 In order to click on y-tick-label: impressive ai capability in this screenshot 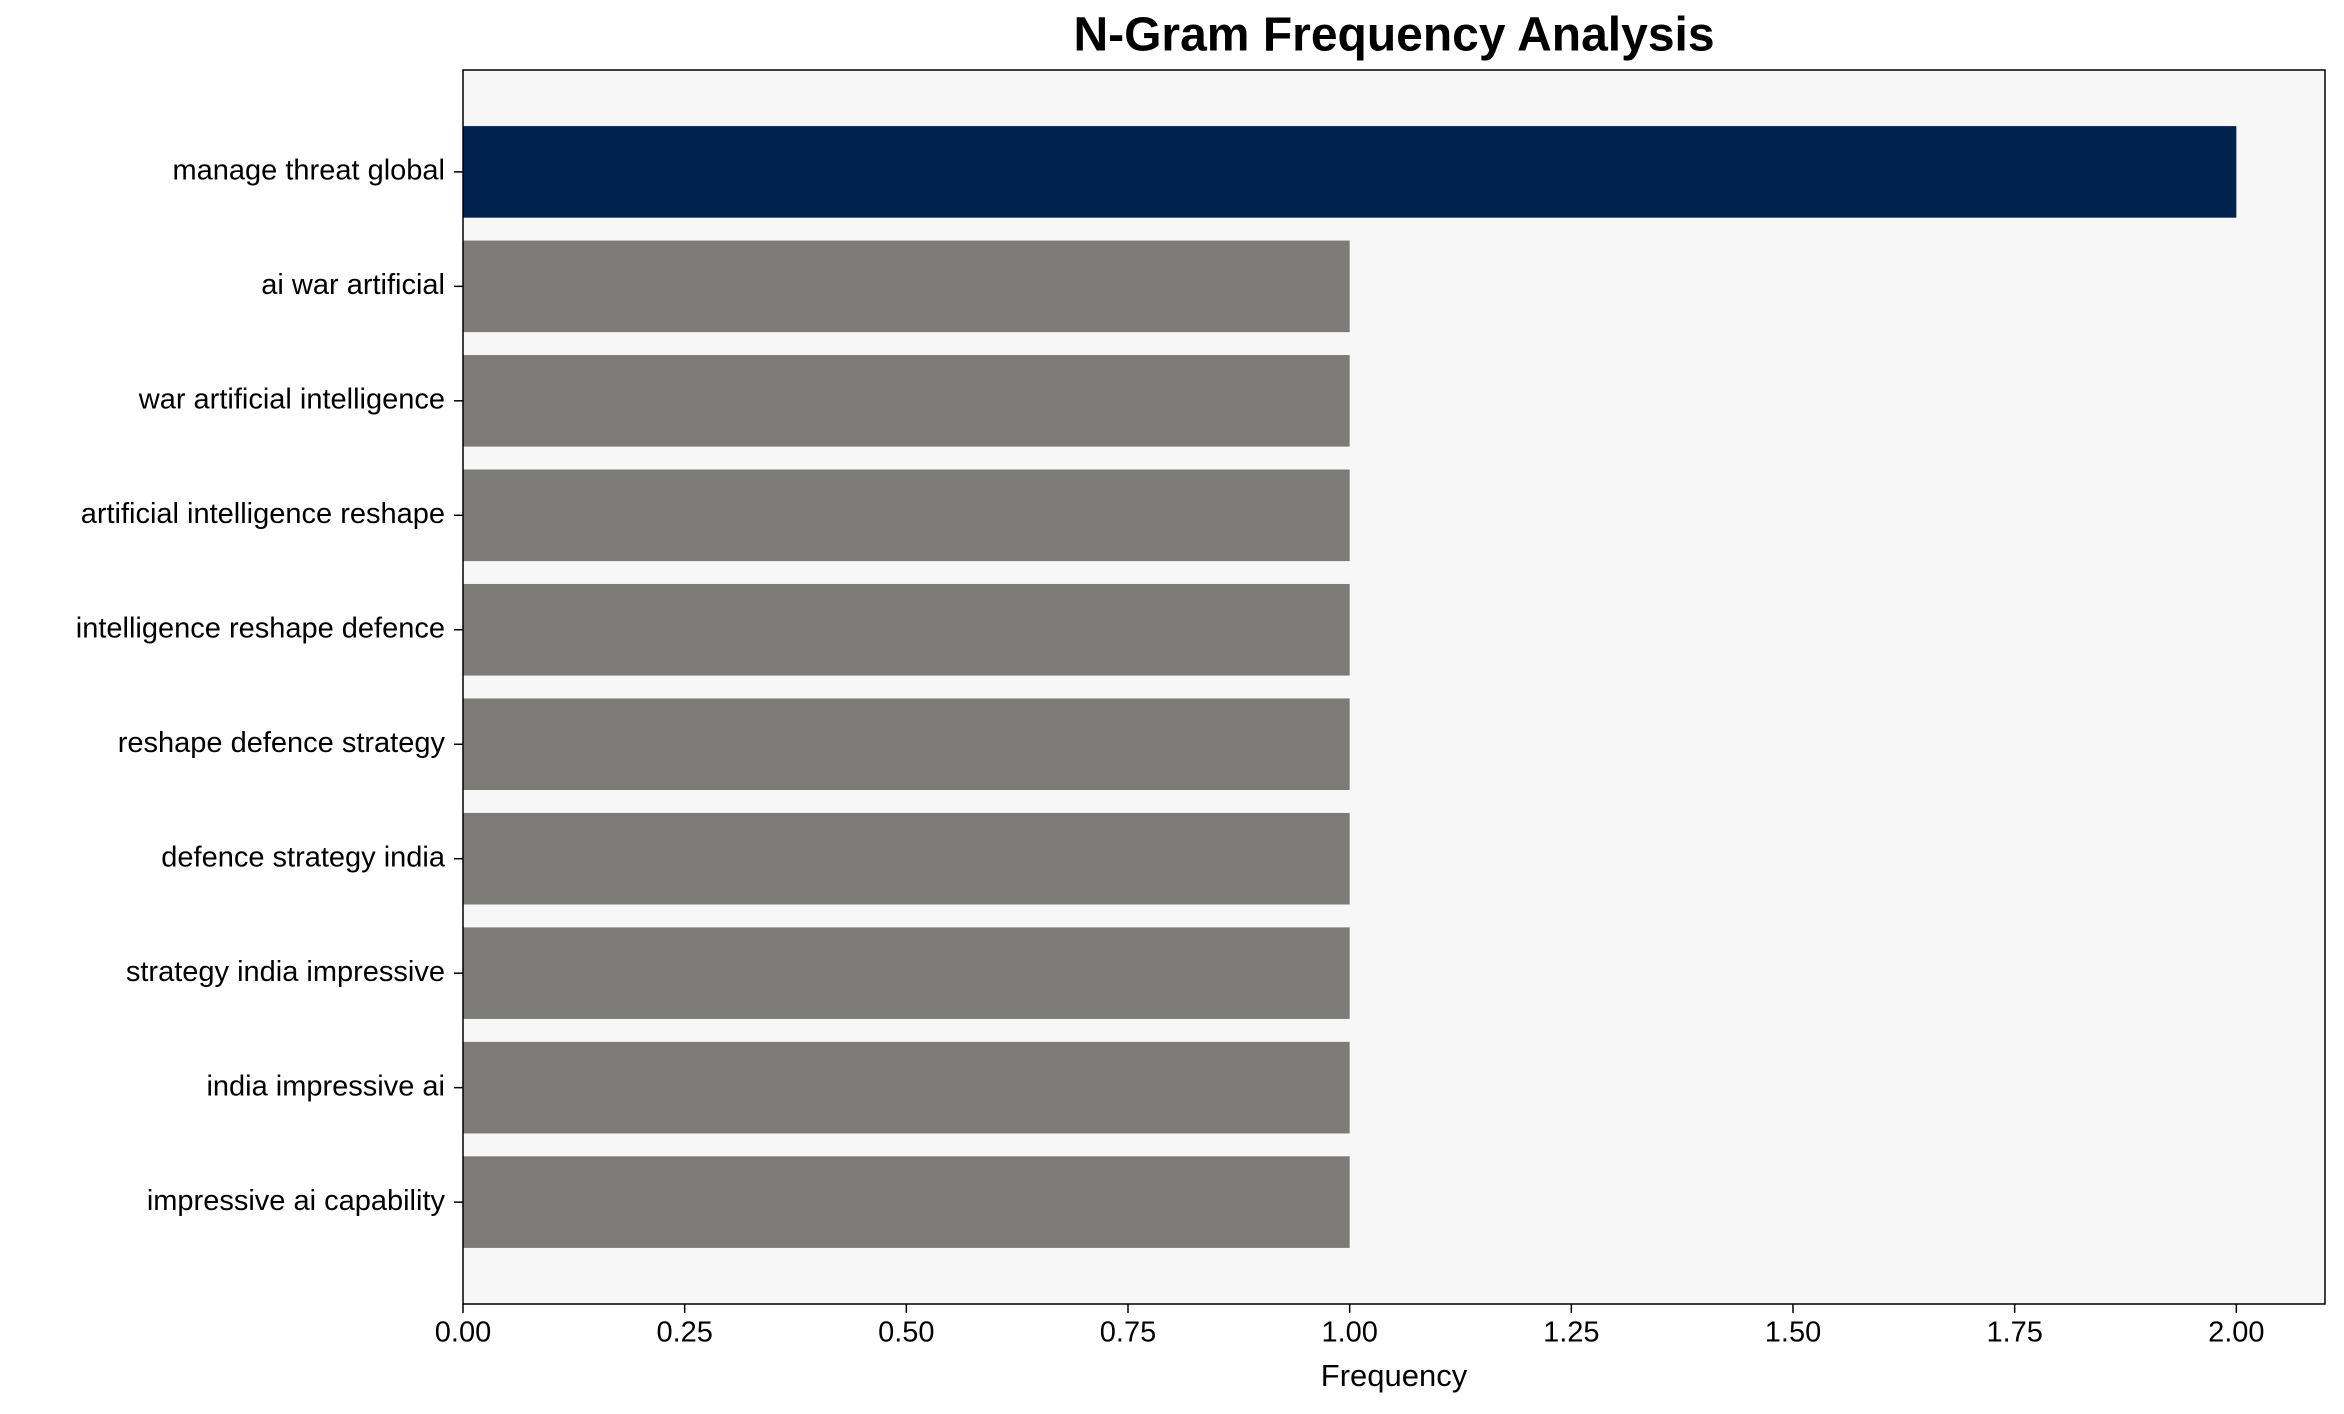, I will do `click(296, 1201)`.